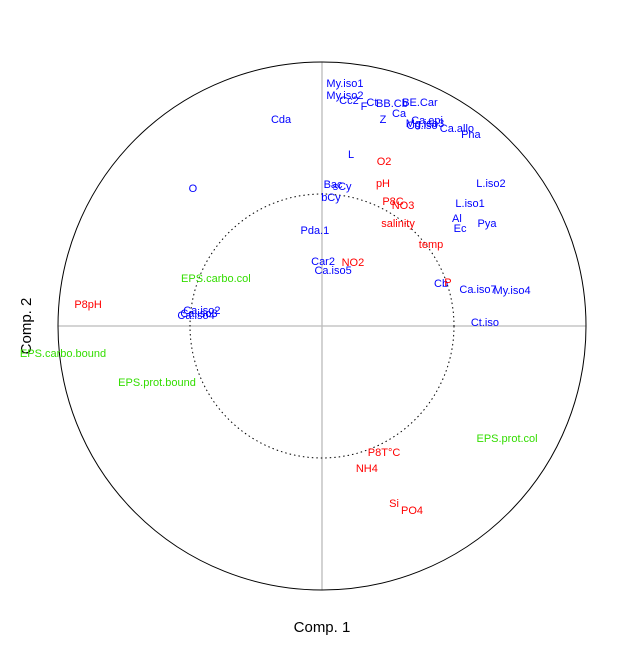 The width and height of the screenshot is (644, 652). What do you see at coordinates (371, 103) in the screenshot?
I see `point-label: Ct` at bounding box center [371, 103].